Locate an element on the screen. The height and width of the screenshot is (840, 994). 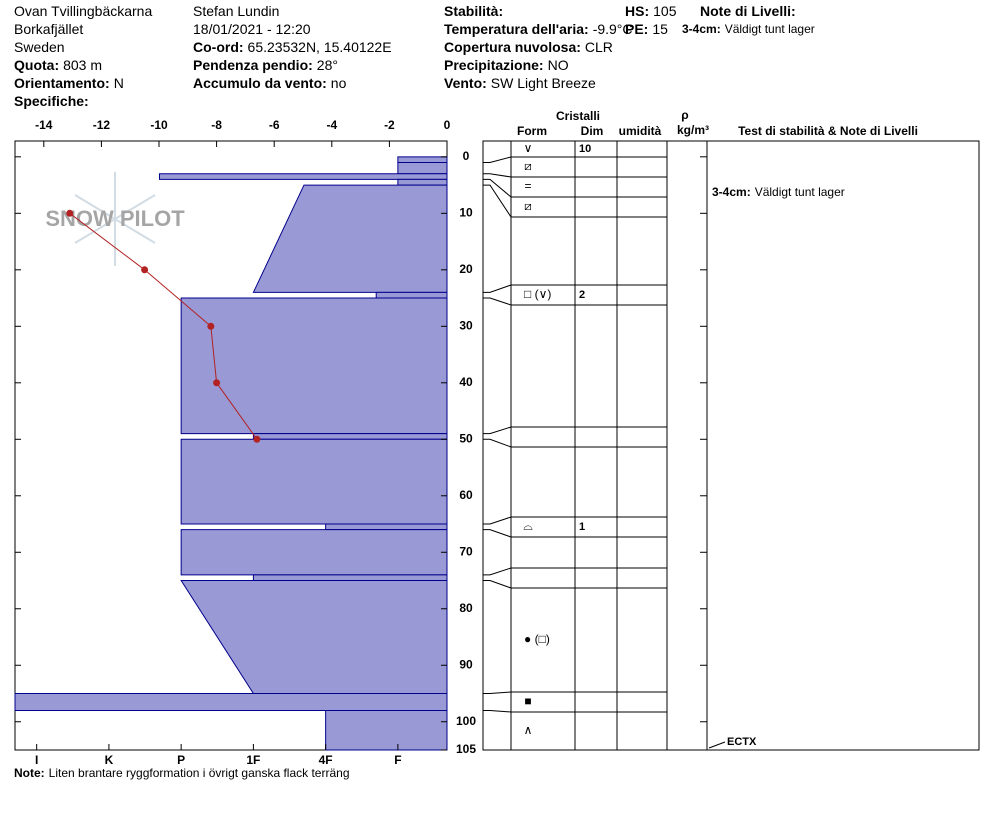
note-label: Note: is located at coordinates (29, 773).